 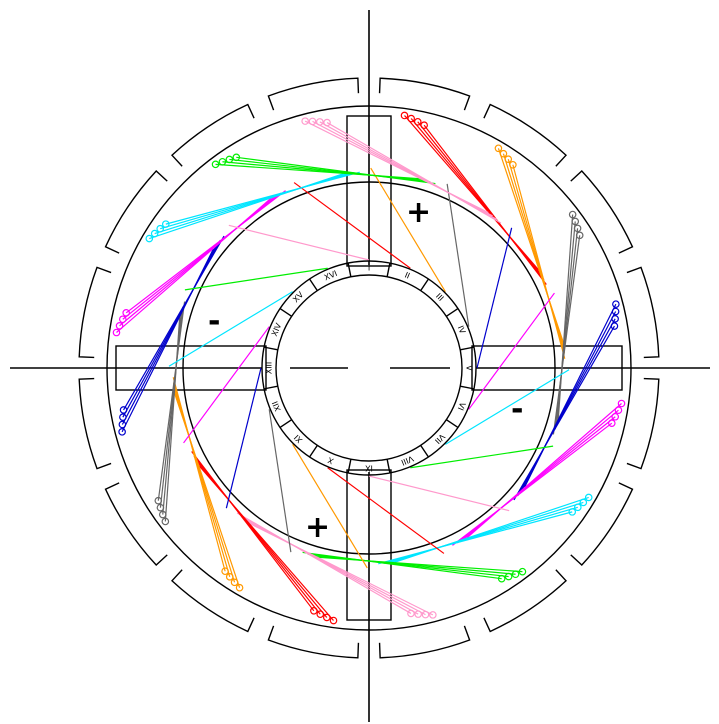 I want to click on commutator-outer-circle, so click(x=369, y=368).